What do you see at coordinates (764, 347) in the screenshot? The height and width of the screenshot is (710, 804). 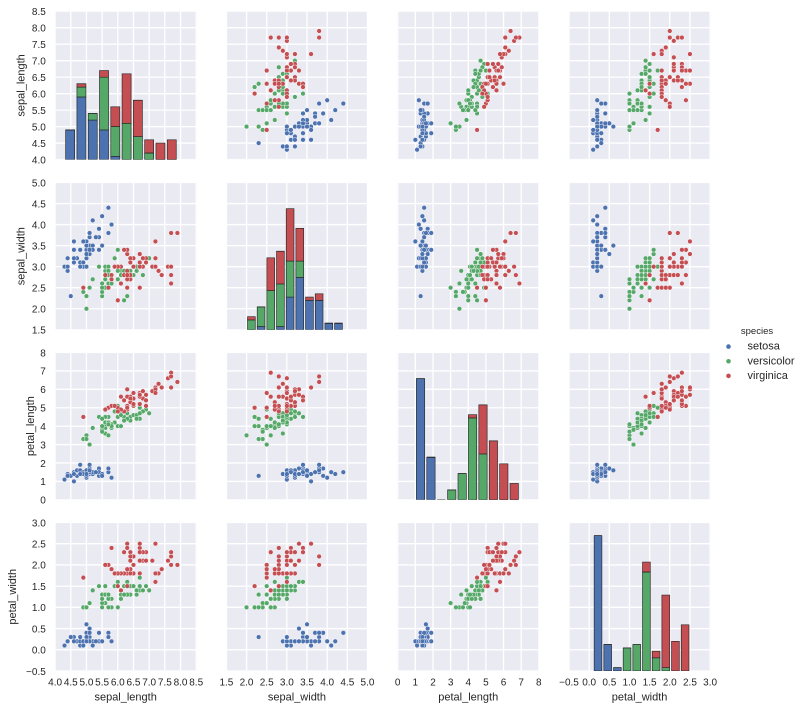 I see `svg-text: setosa` at bounding box center [764, 347].